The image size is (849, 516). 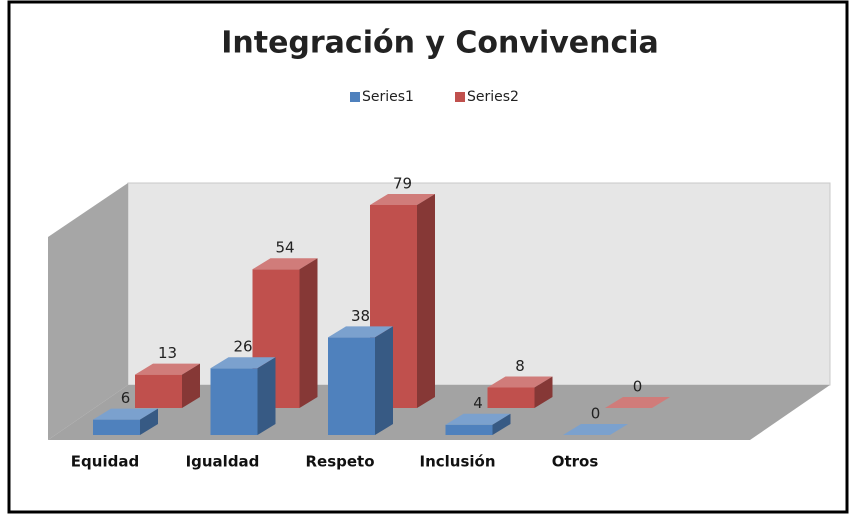 I want to click on legend-label: Series2, so click(x=493, y=97).